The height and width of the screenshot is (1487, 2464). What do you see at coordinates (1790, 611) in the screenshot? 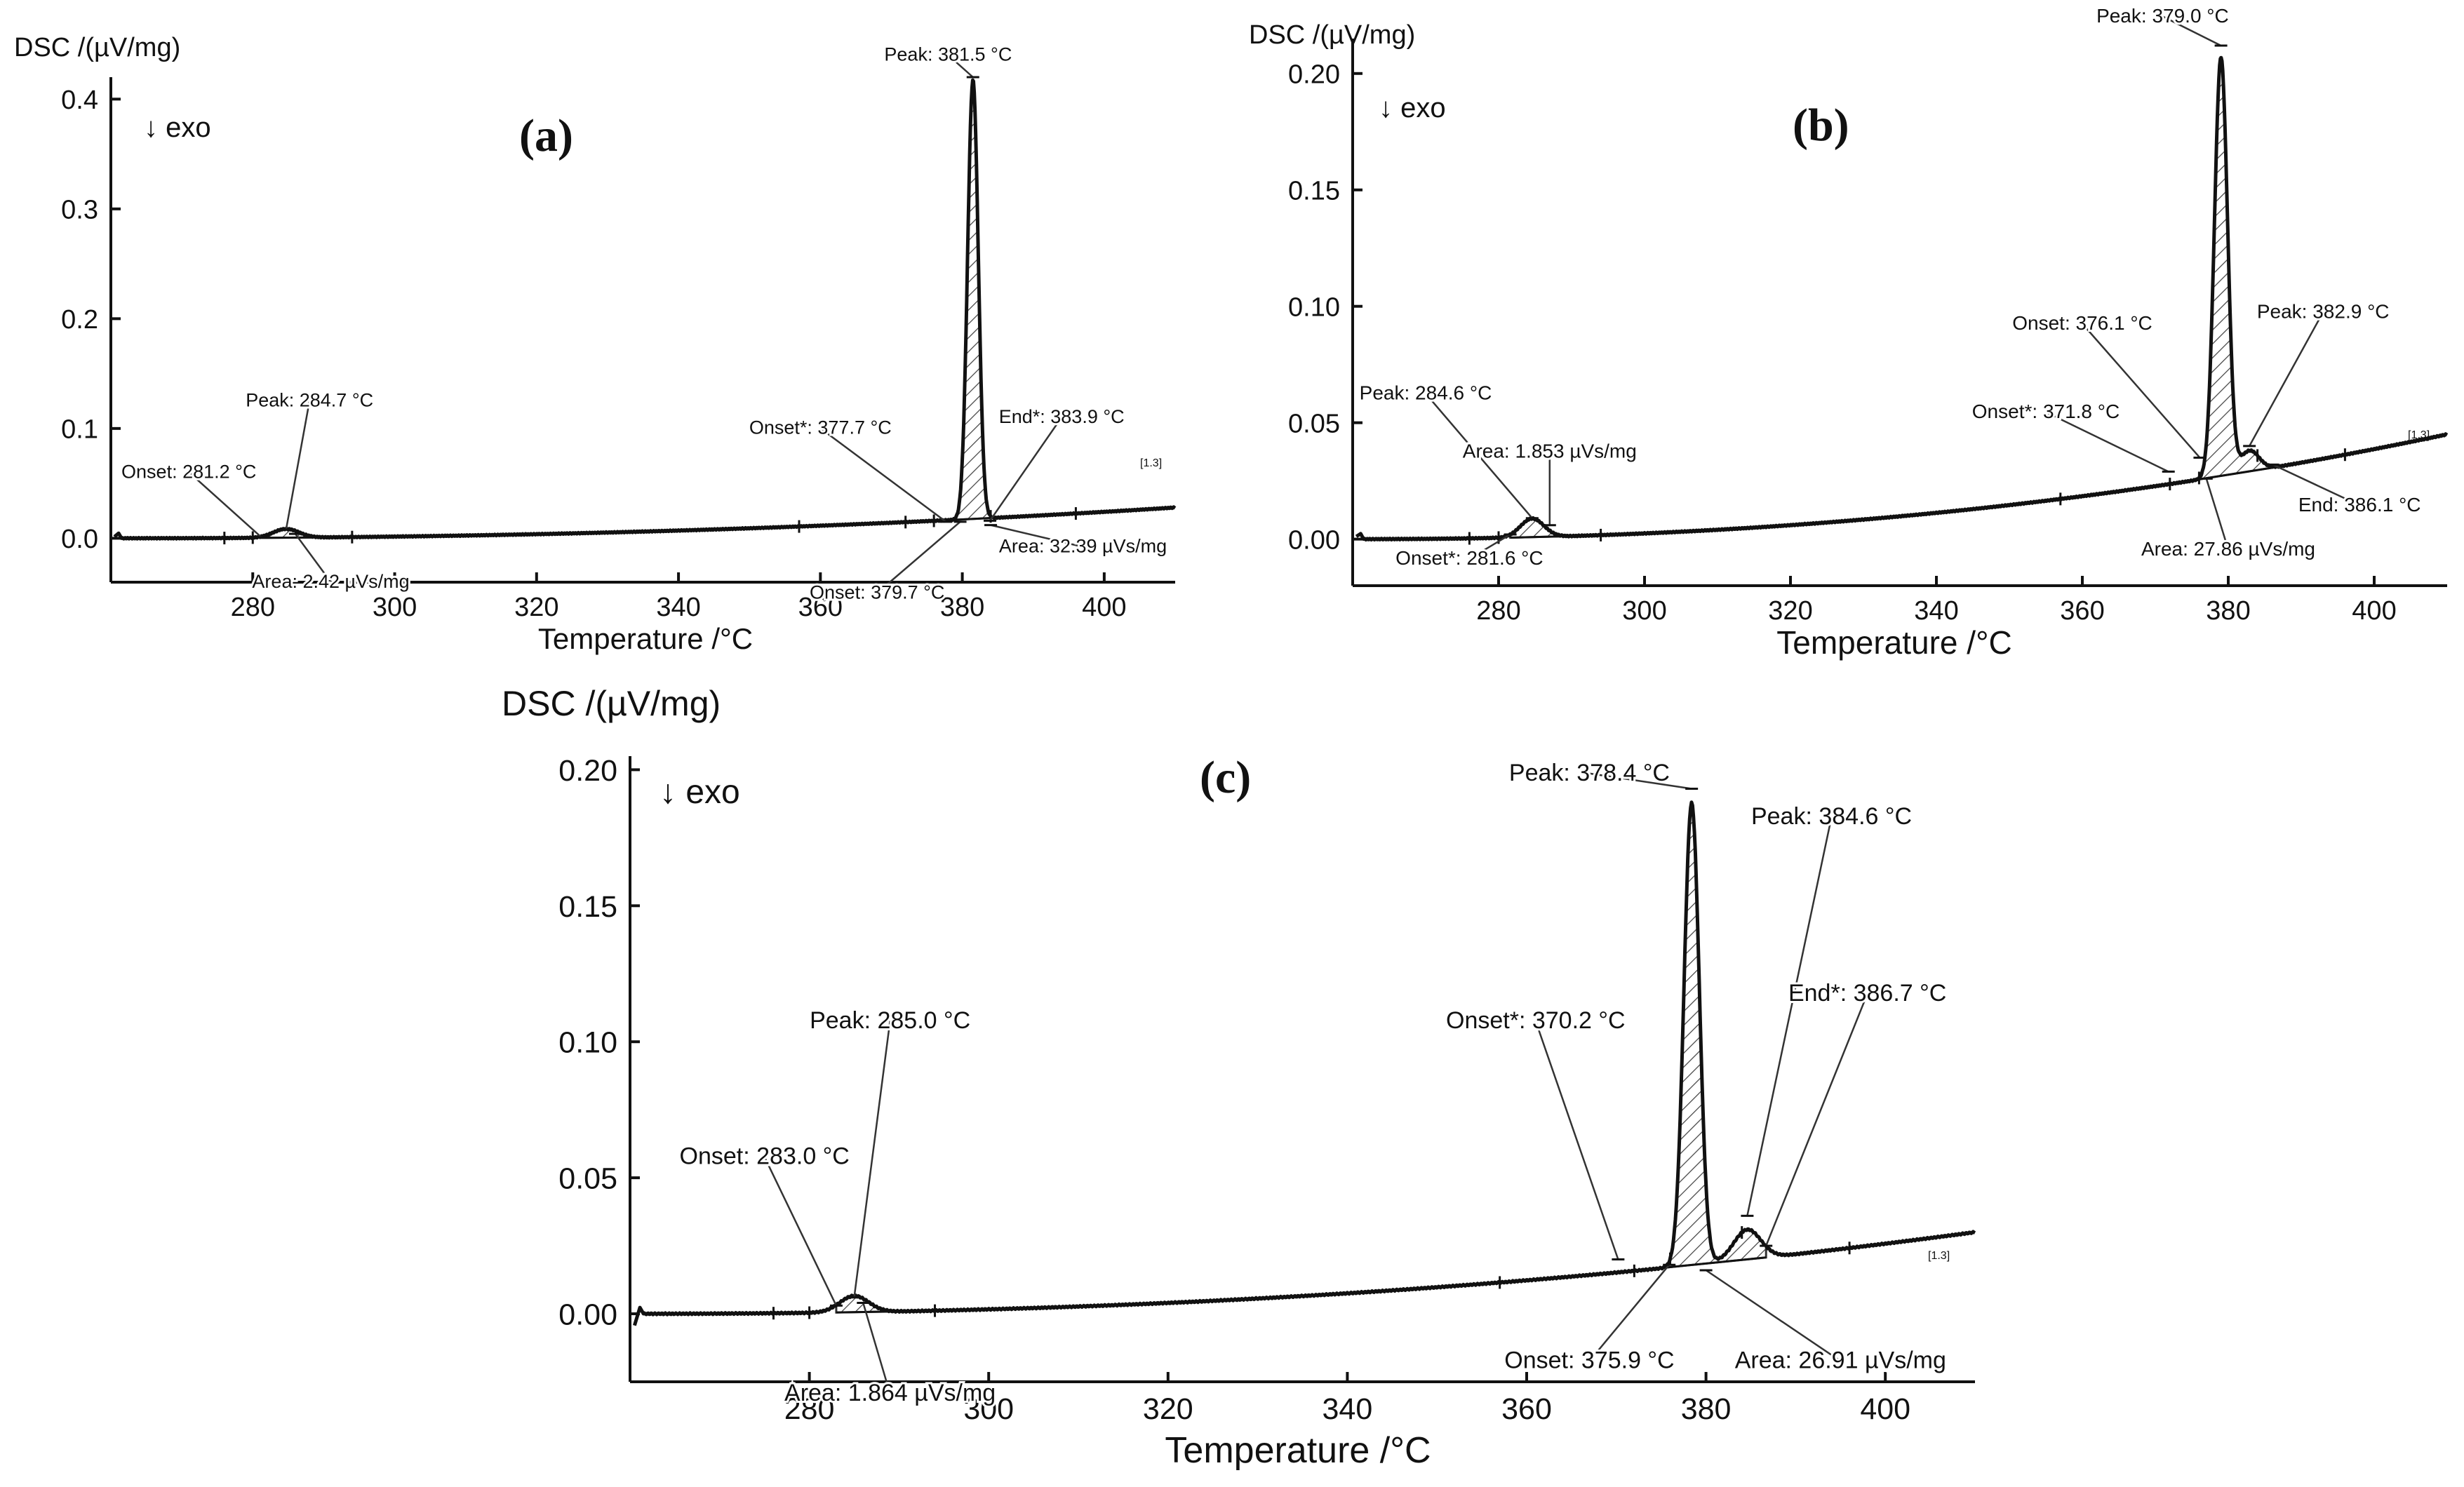
I see `panel-b-x-tick-label: 320` at bounding box center [1790, 611].